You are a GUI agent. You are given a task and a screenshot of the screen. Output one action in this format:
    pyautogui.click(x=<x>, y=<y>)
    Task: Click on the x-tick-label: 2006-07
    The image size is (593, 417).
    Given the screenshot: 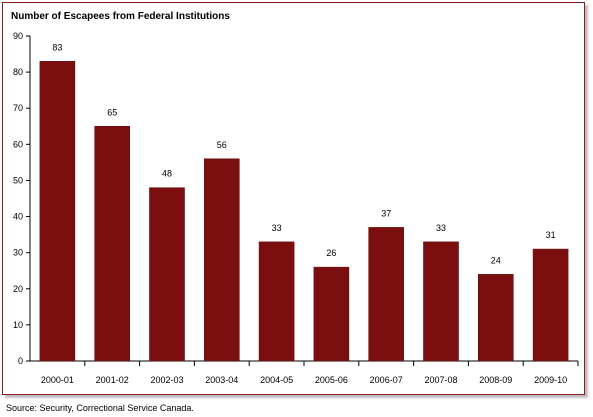 What is the action you would take?
    pyautogui.click(x=386, y=380)
    